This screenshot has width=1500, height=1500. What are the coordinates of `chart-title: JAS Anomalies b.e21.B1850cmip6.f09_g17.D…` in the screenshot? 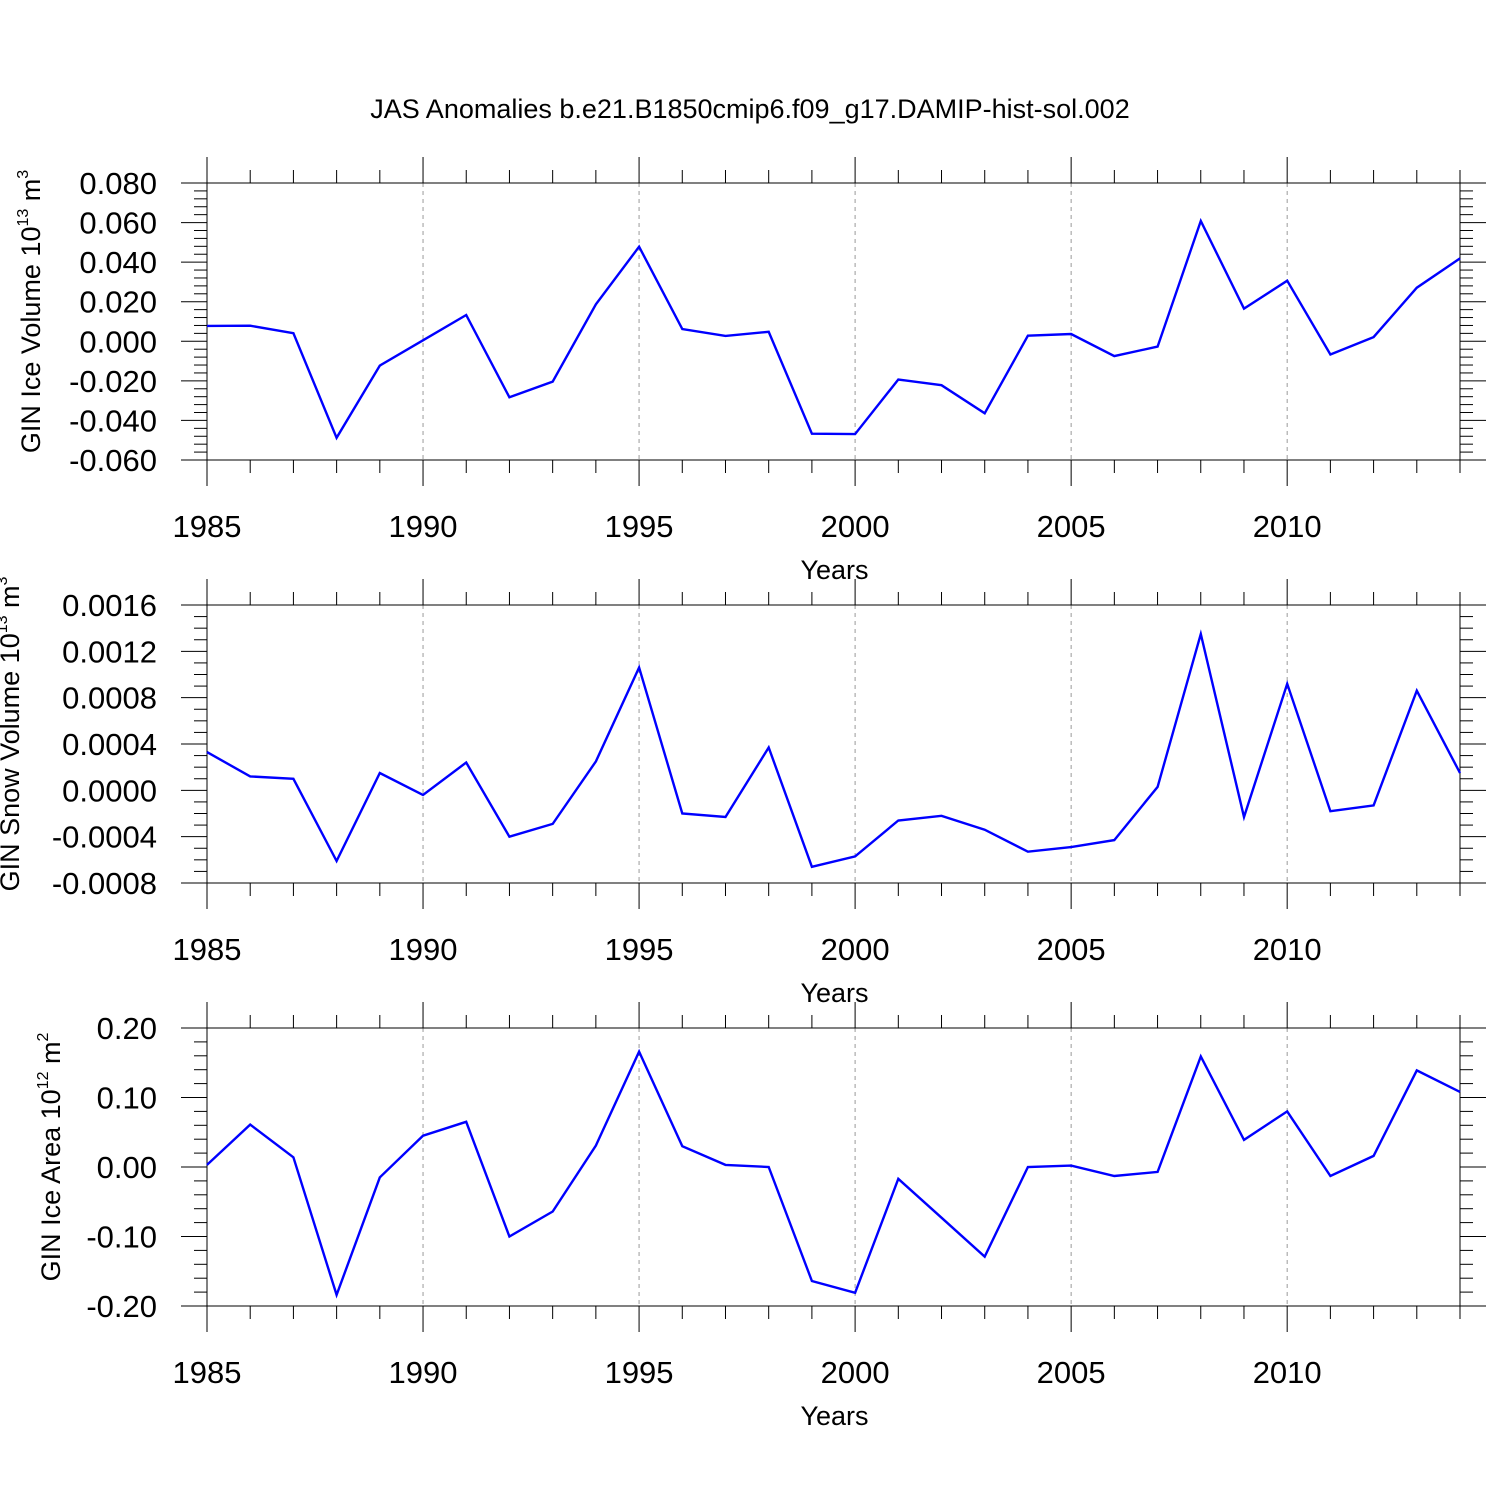 It's located at (749, 109).